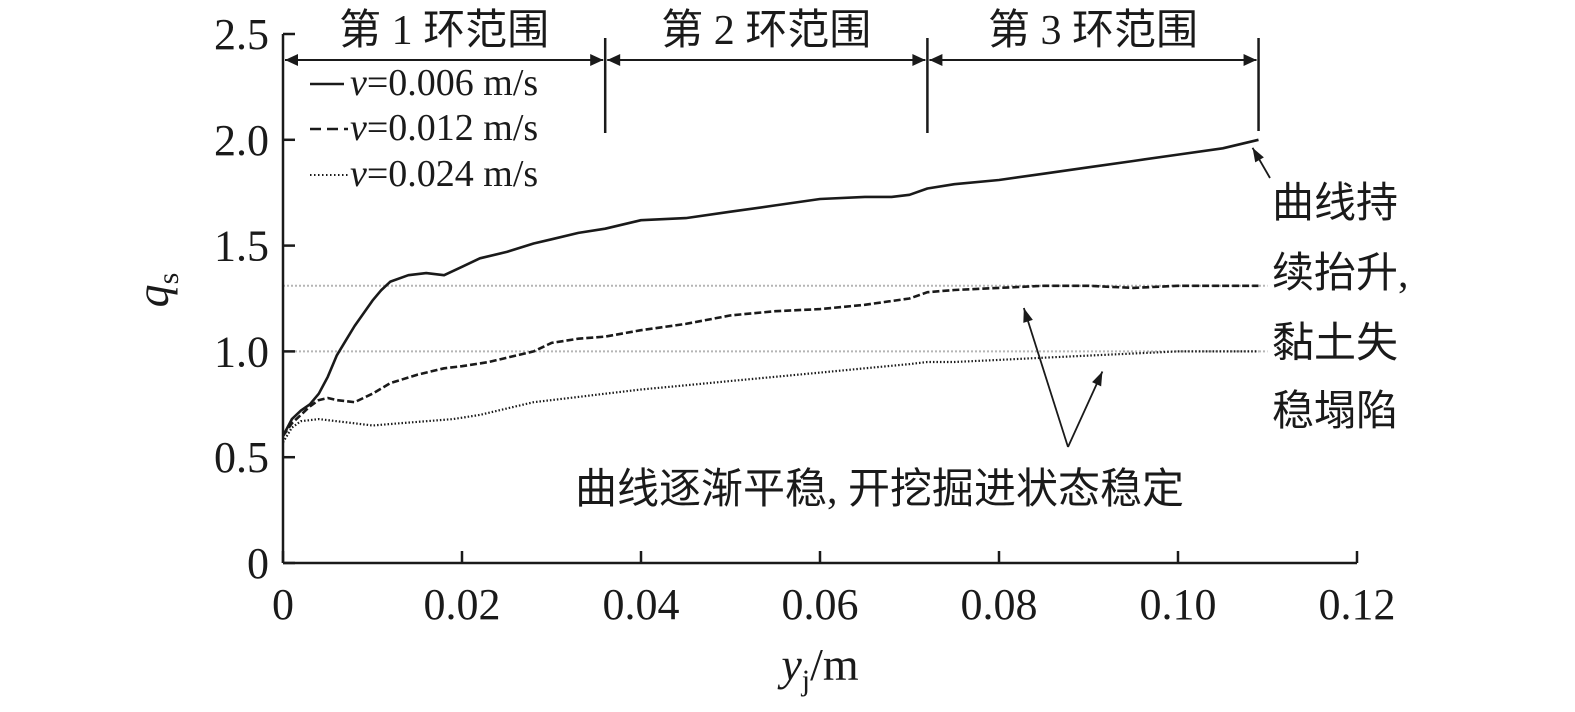 The width and height of the screenshot is (1575, 712). What do you see at coordinates (241, 457) in the screenshot?
I see `y-tick-label: 0.5` at bounding box center [241, 457].